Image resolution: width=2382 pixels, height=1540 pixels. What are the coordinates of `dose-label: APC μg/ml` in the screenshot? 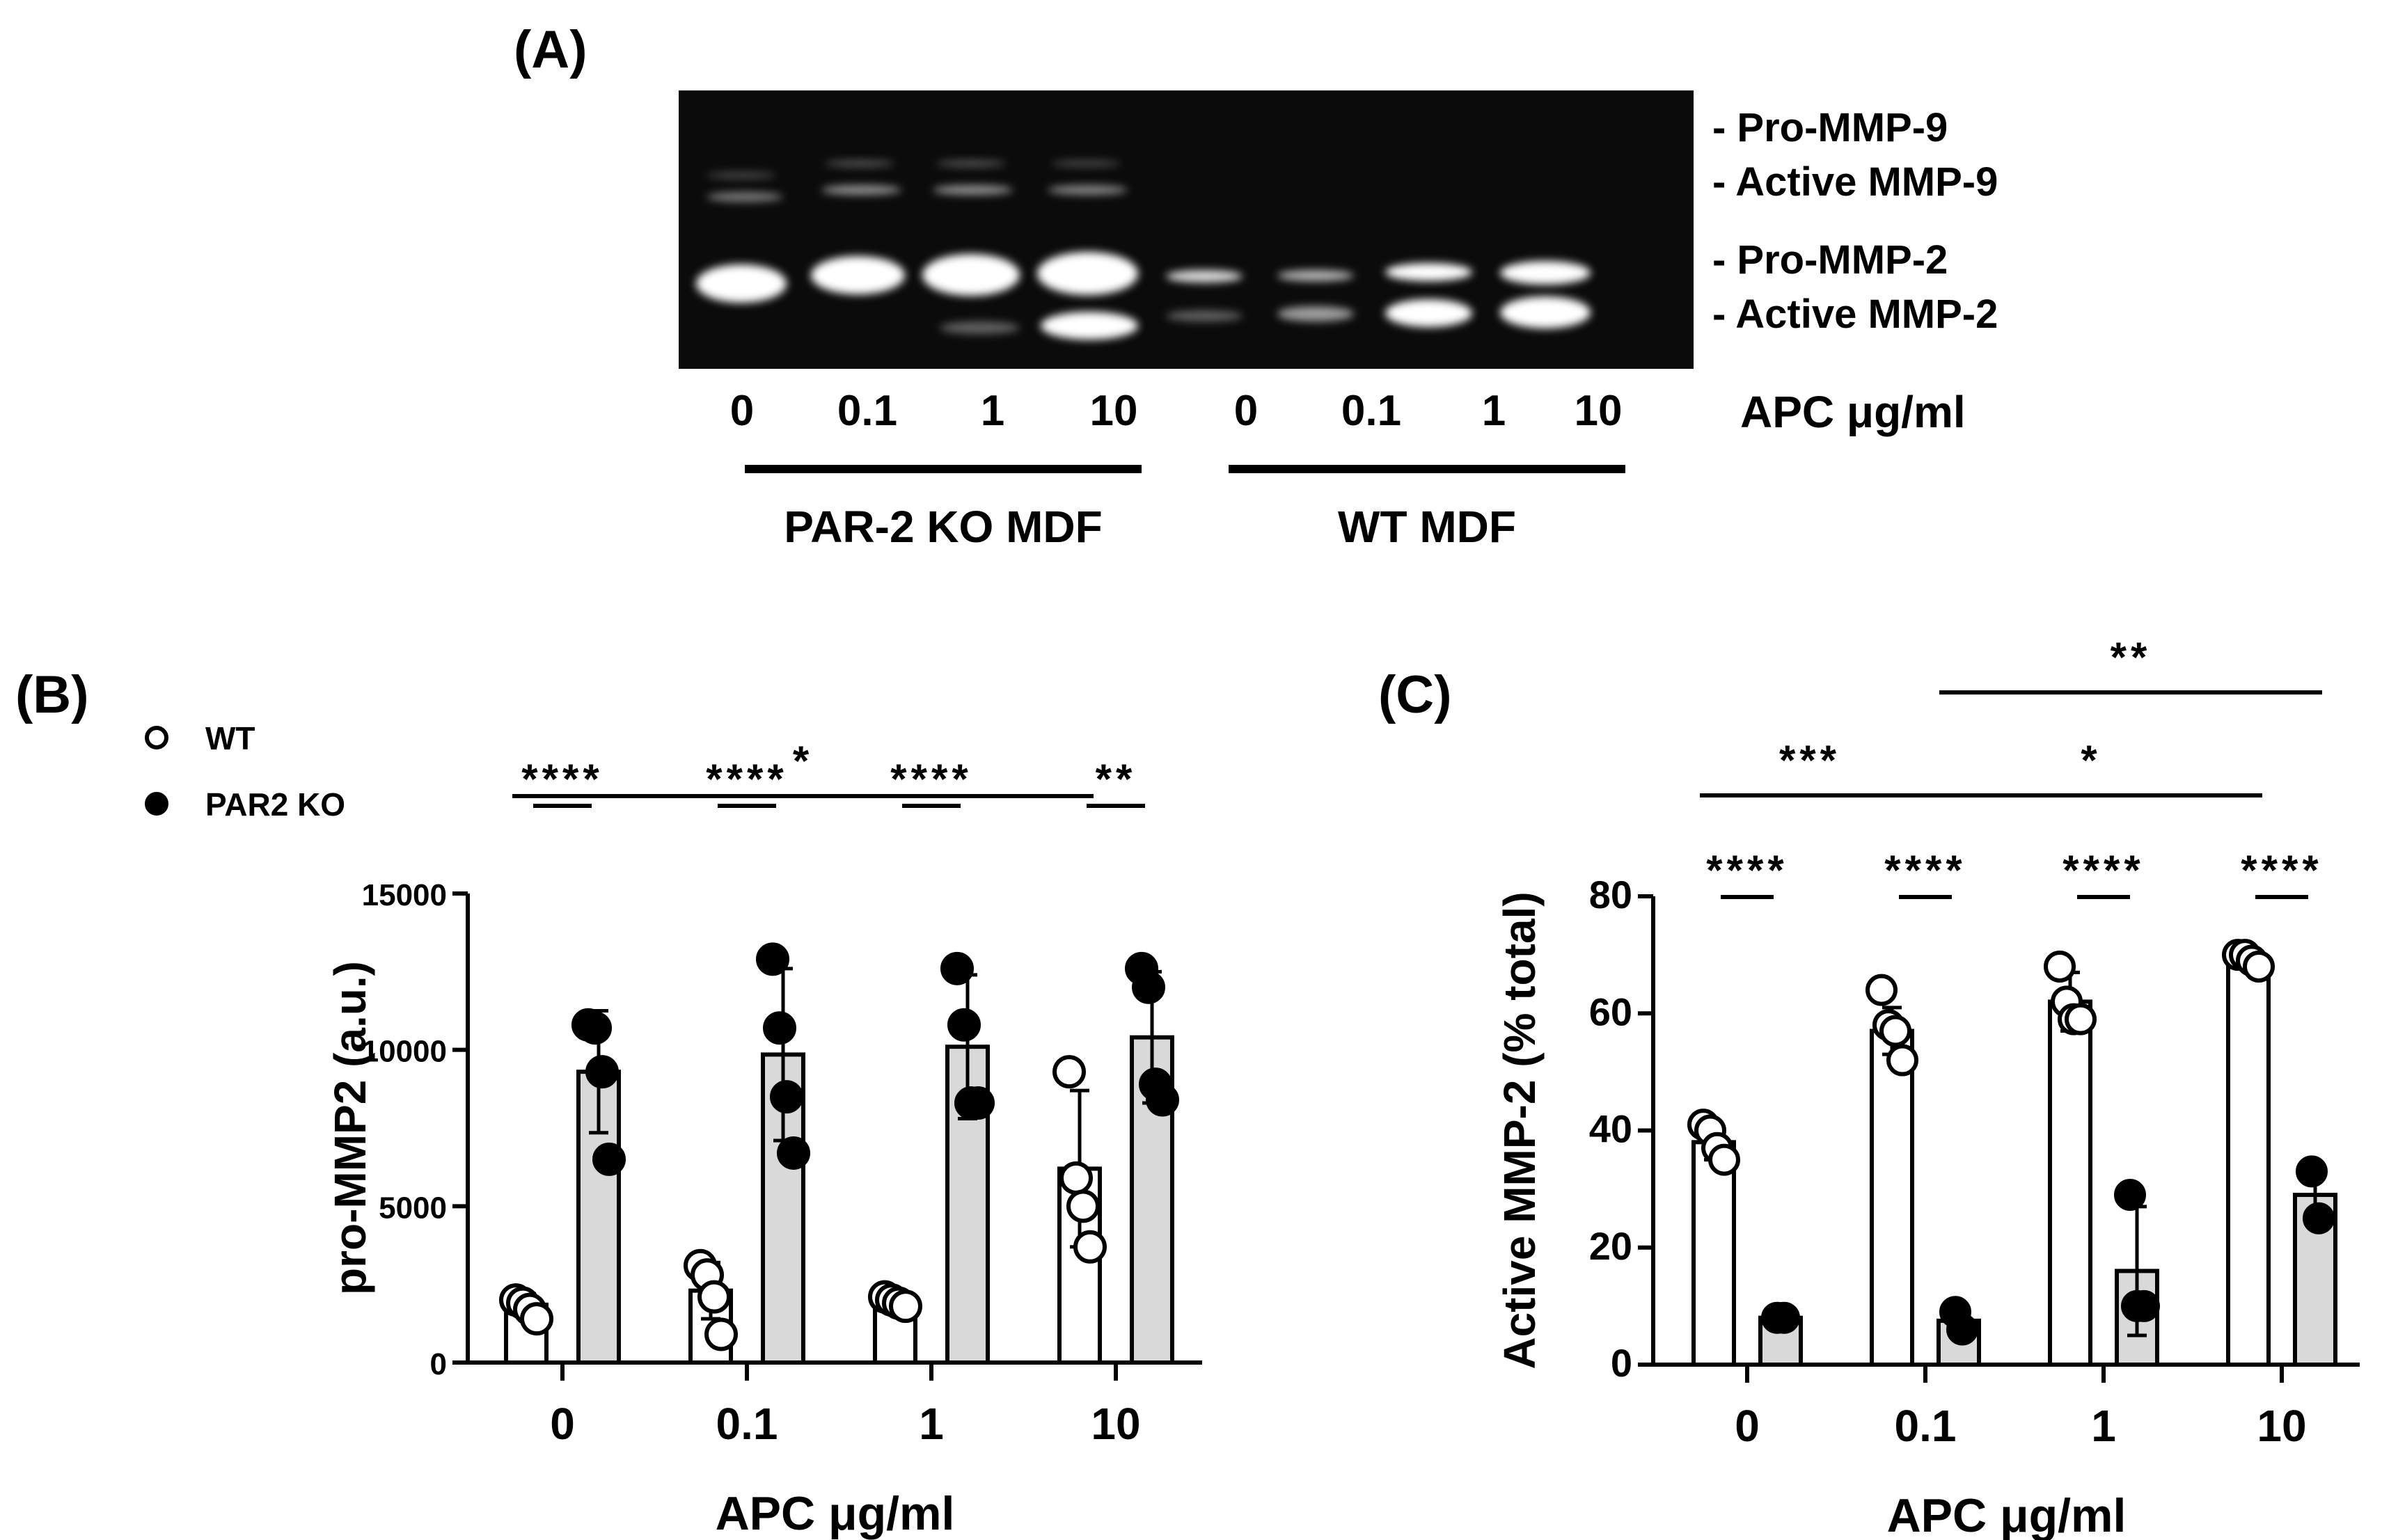 It's located at (1853, 412).